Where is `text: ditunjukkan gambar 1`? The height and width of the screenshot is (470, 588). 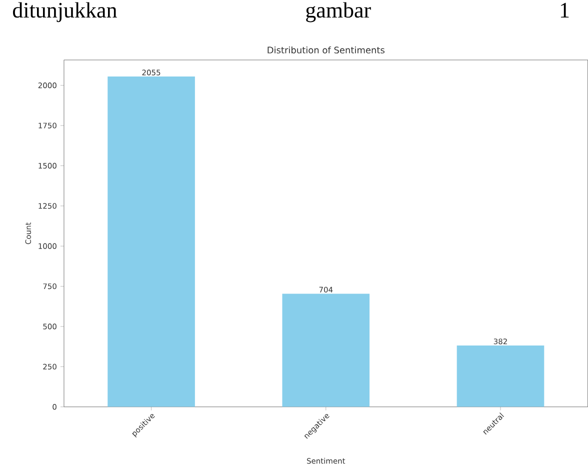 text: ditunjukkan gambar 1 is located at coordinates (291, 12).